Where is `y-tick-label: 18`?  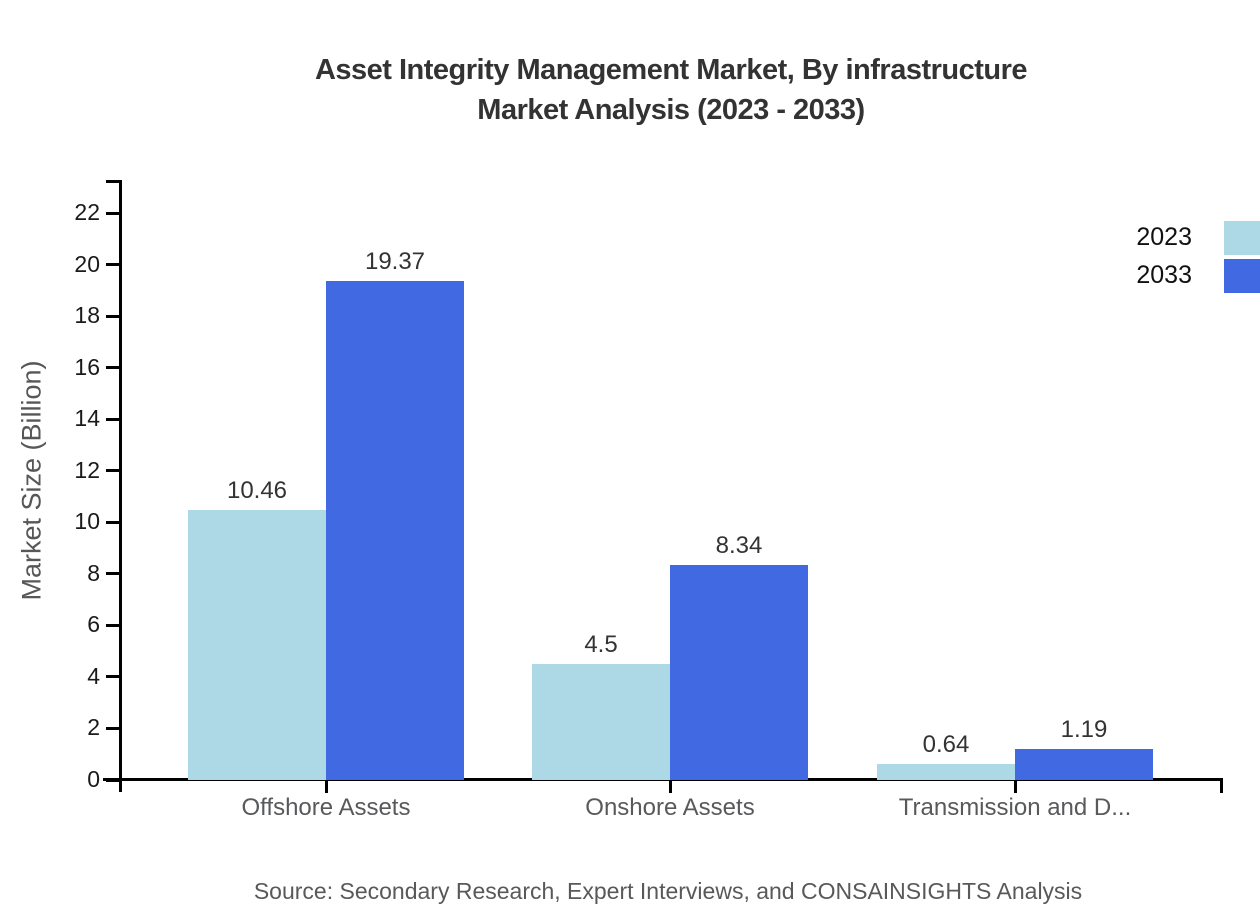 y-tick-label: 18 is located at coordinates (87, 315).